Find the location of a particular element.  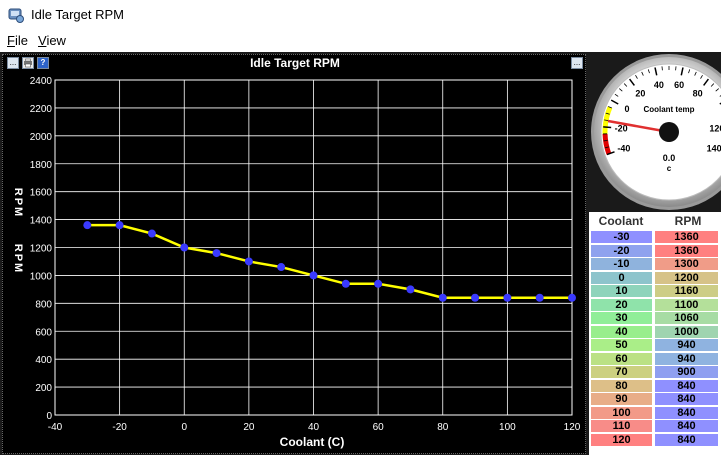

coolant-cell: 120 is located at coordinates (621, 439).